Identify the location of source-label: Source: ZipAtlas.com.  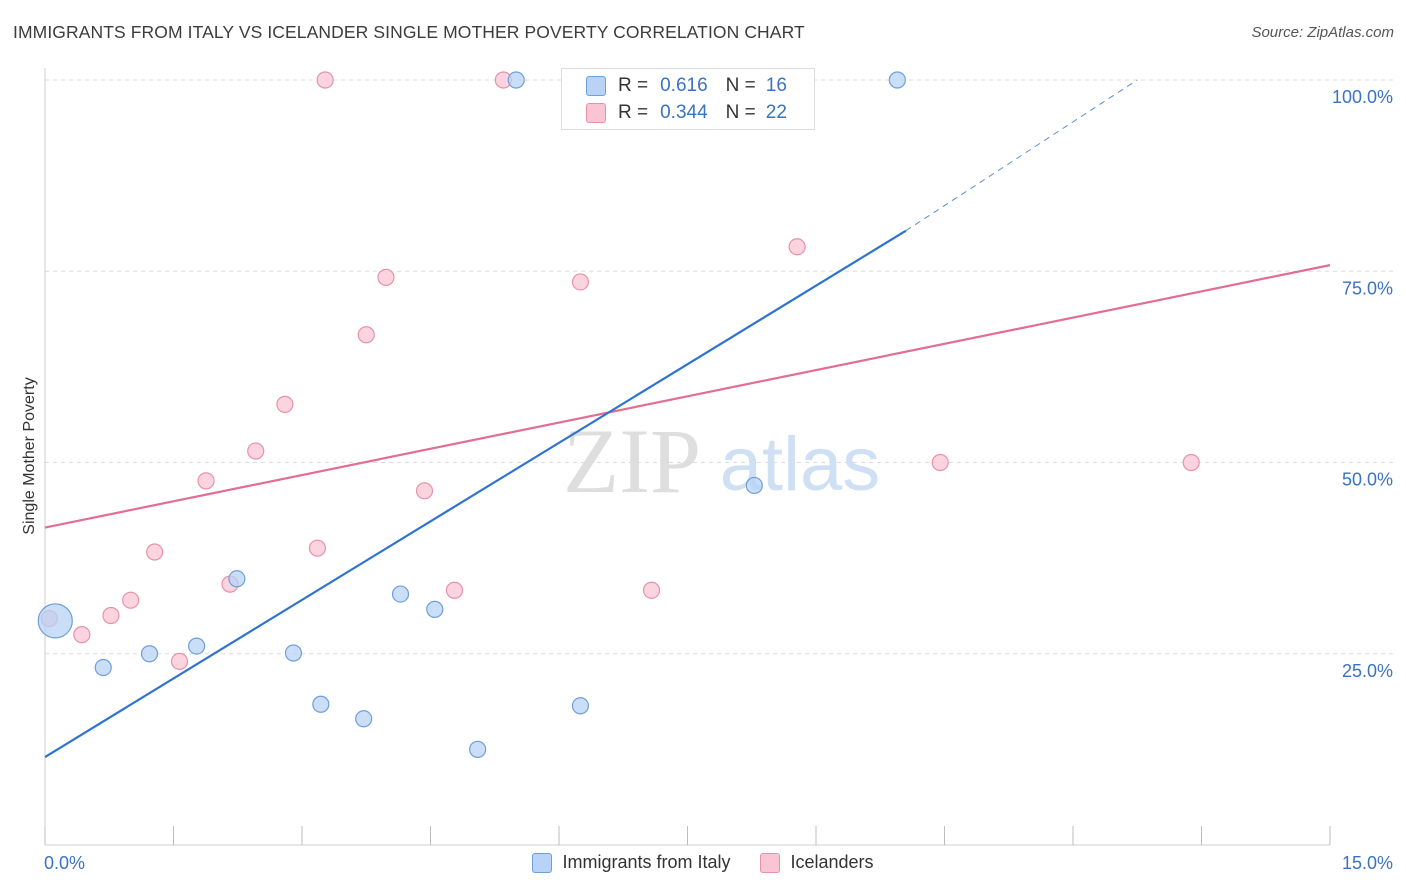
(1322, 32).